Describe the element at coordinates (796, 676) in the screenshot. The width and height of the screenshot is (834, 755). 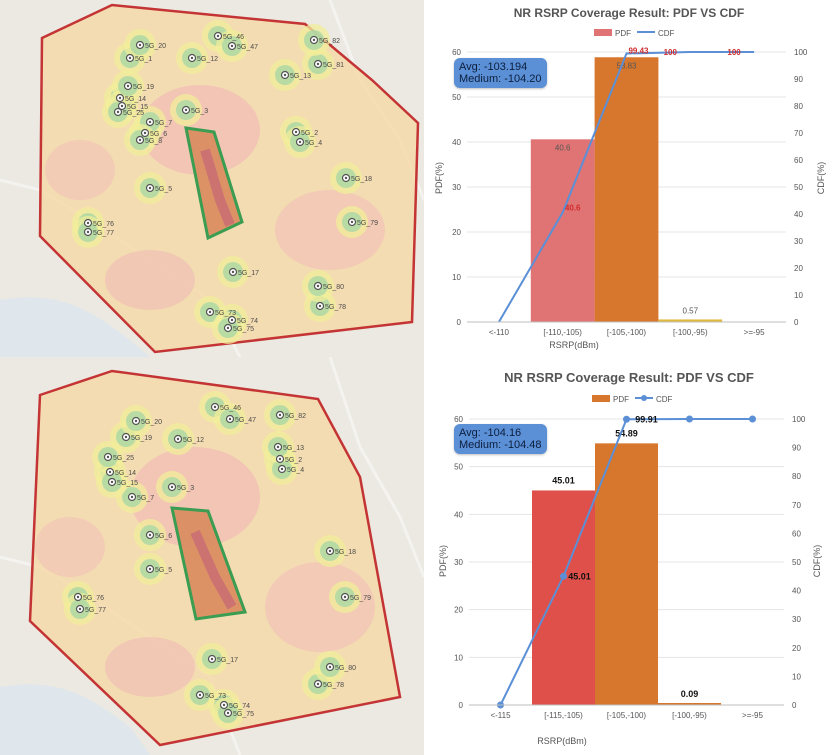
I see `y2-tick-label: 10` at that location.